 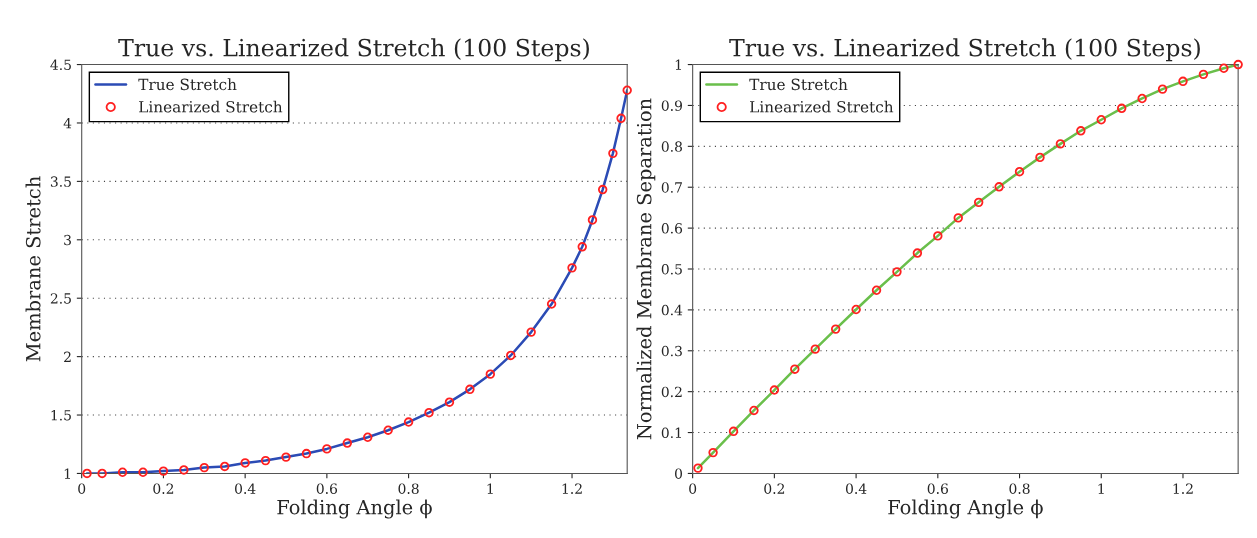 I want to click on y-tick-label: 0, so click(x=679, y=473).